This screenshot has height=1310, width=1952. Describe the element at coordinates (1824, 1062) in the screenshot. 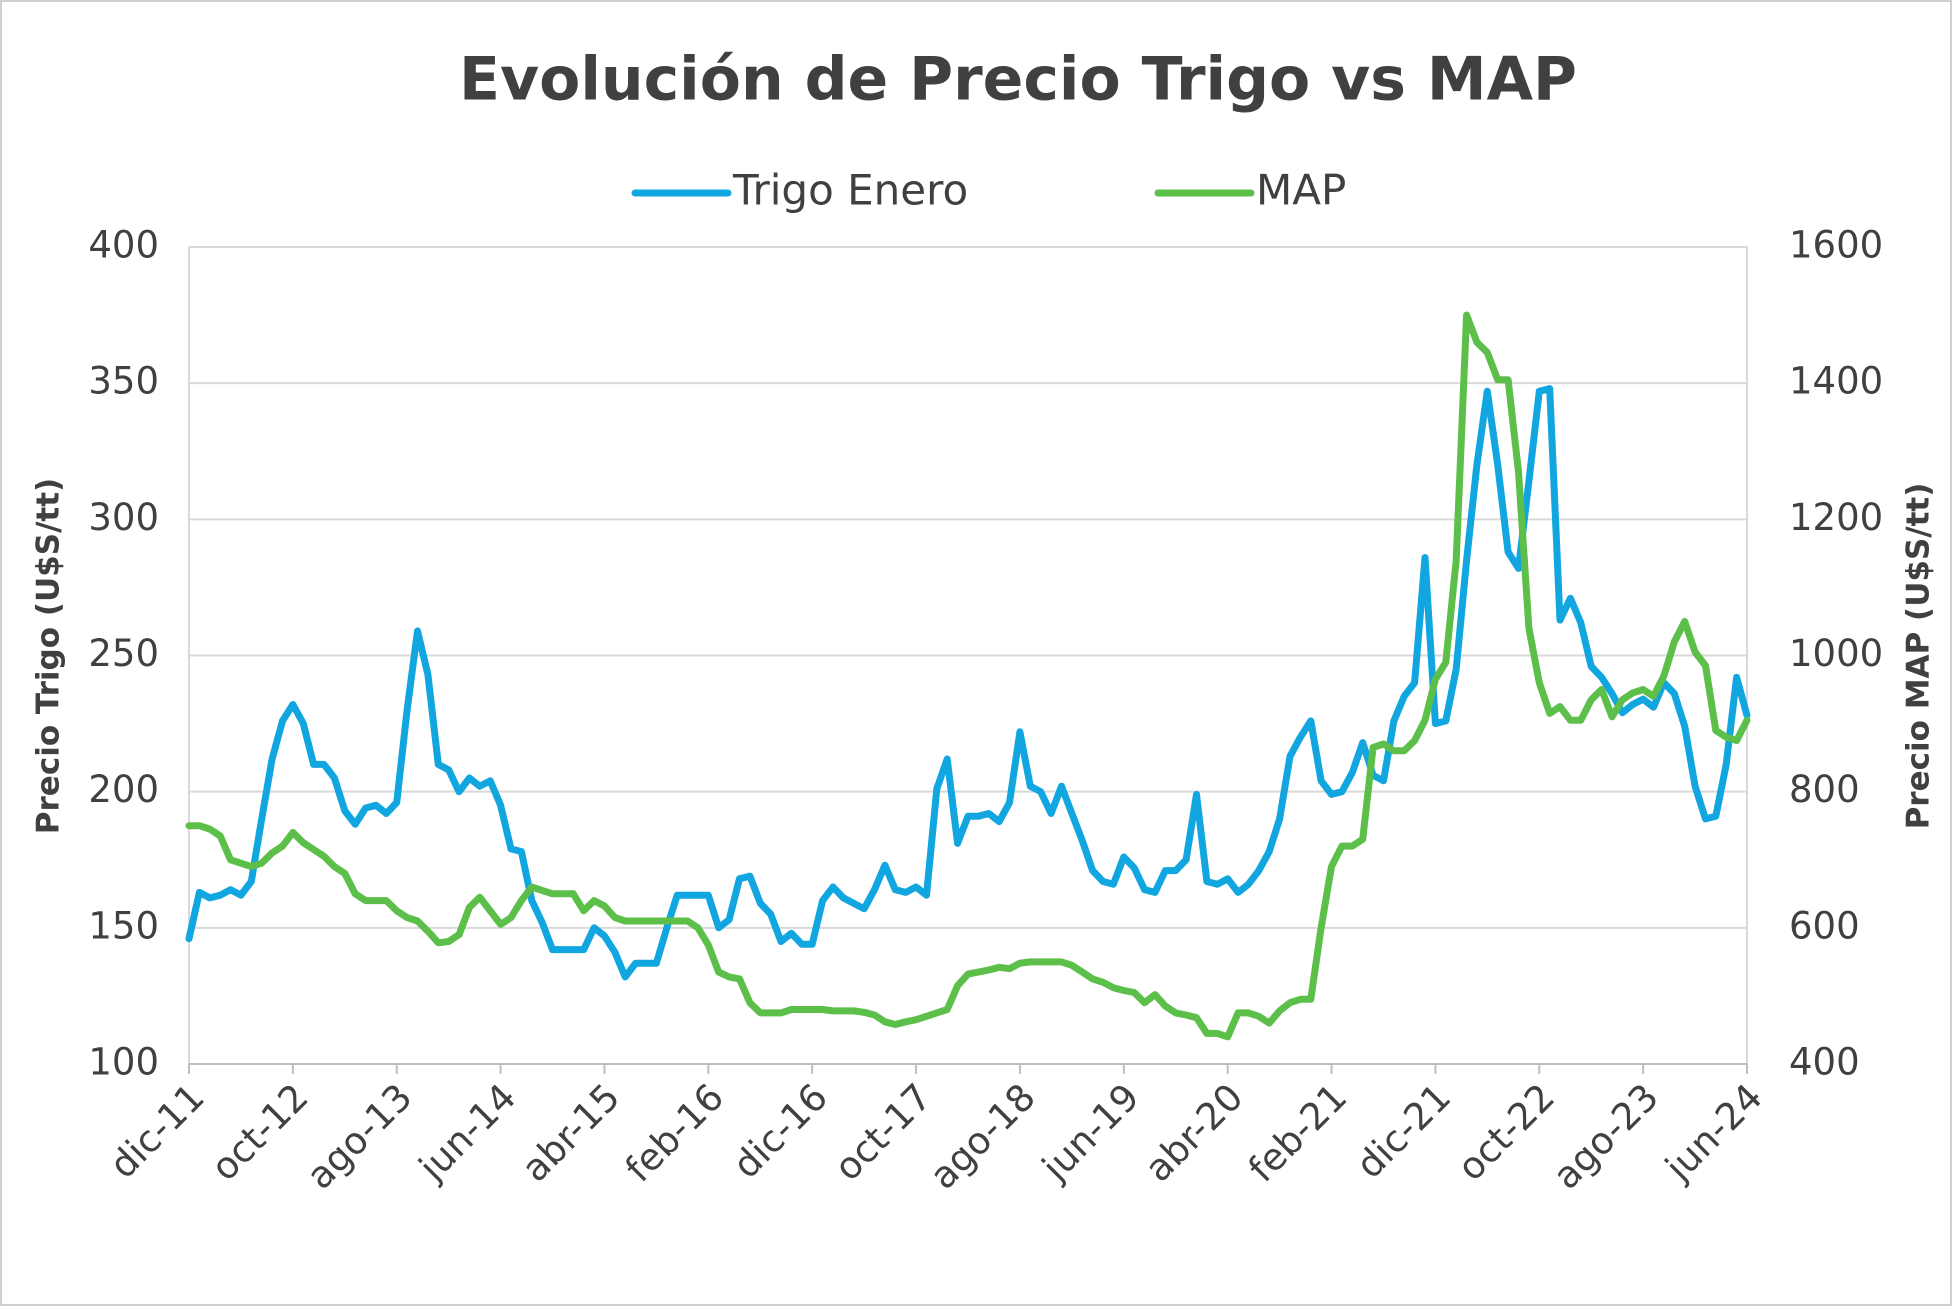

I see `y2-tick-label: 400` at that location.